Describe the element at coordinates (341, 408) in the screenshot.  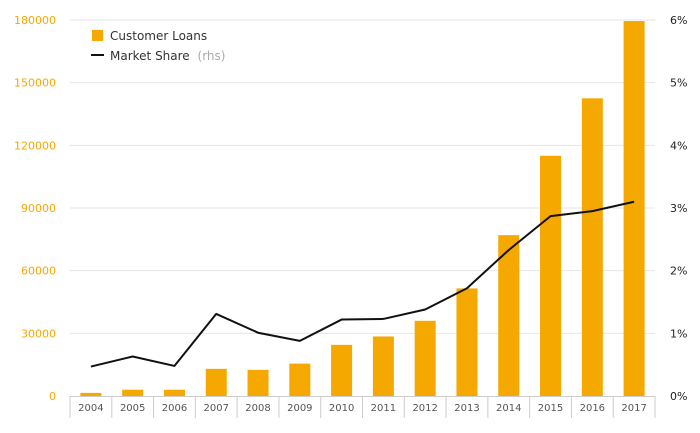
I see `x-tick-label: 2010` at that location.